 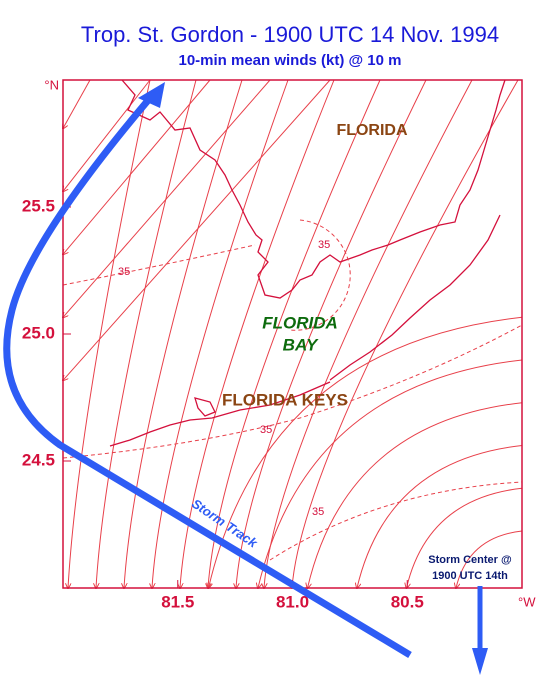 I want to click on label-florida-bay: BAY, so click(x=301, y=344).